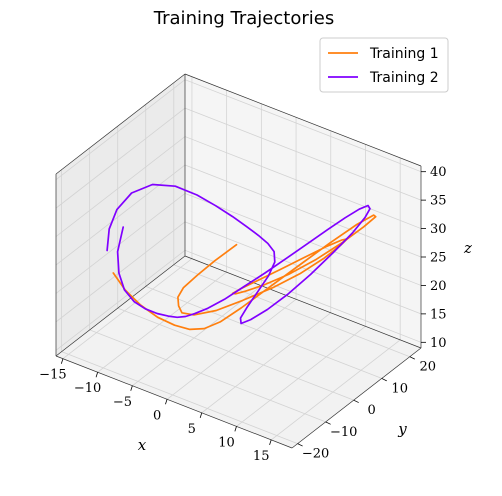 The width and height of the screenshot is (502, 496). I want to click on x-tick-label: 10, so click(226, 442).